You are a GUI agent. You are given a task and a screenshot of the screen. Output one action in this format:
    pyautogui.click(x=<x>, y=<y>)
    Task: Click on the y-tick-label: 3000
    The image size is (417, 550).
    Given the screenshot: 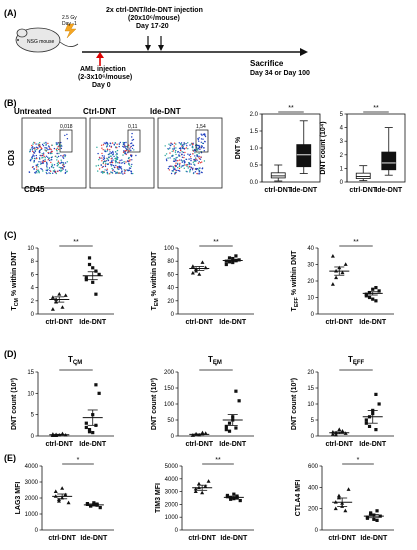 What is the action you would take?
    pyautogui.click(x=32, y=483)
    